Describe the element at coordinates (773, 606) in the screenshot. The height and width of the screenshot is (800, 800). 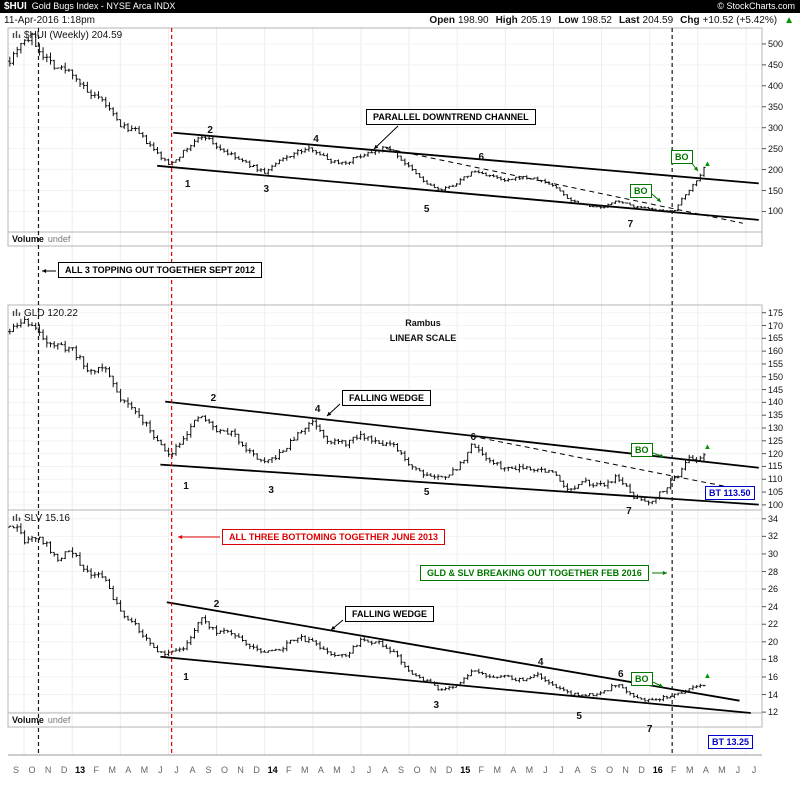
I see `slv-y-axis-label: 24` at that location.